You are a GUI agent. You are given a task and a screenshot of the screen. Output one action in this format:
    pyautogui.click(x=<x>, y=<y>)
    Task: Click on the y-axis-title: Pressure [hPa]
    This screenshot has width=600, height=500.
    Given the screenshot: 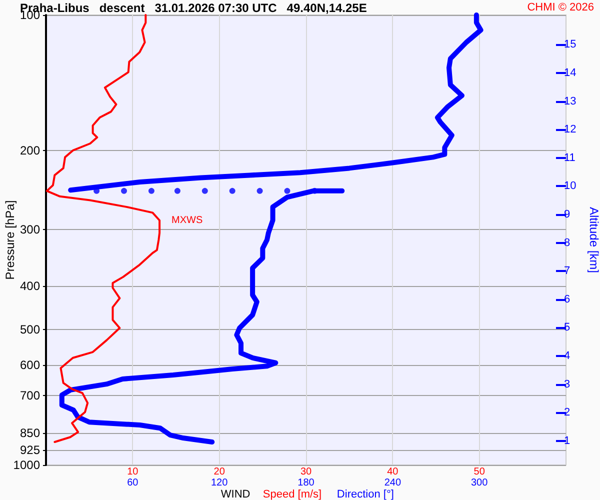 What is the action you would take?
    pyautogui.click(x=10, y=240)
    